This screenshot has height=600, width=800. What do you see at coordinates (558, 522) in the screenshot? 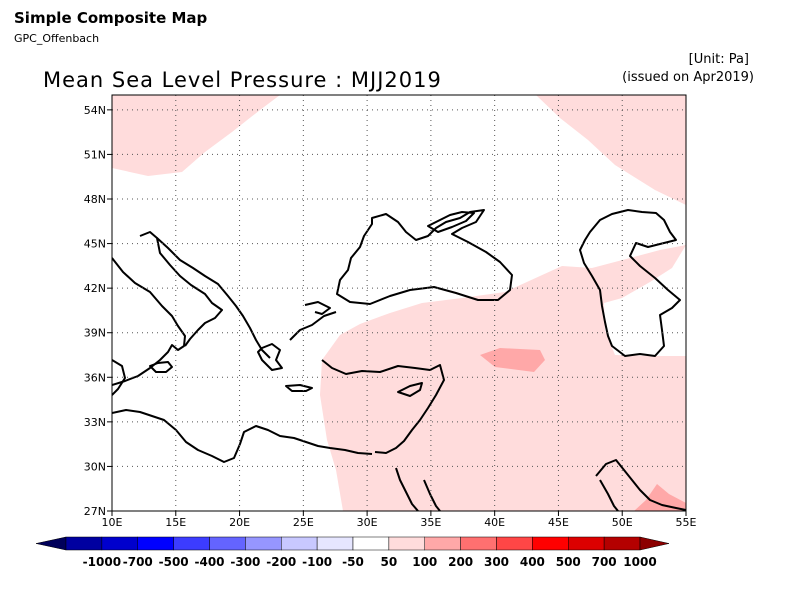
I see `tick-label-45E: 45E` at bounding box center [558, 522].